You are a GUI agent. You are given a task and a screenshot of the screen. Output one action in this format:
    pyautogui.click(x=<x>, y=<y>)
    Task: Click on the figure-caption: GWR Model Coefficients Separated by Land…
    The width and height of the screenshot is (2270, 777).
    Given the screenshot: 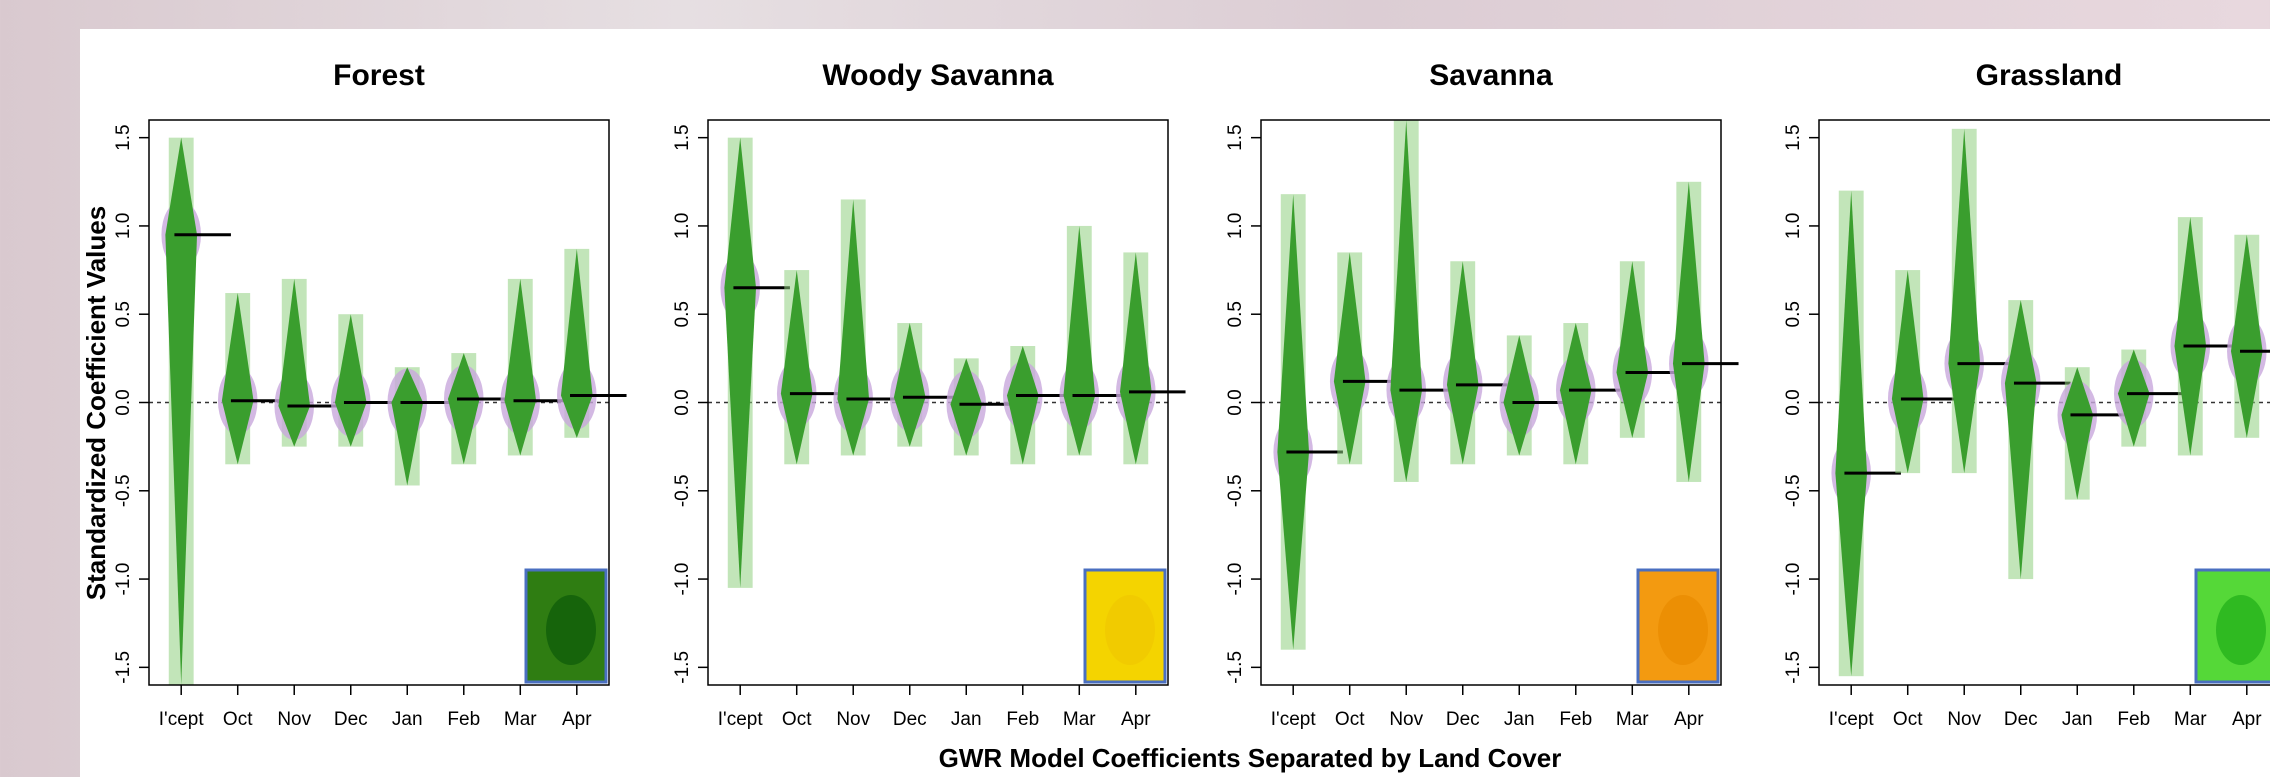 What is the action you would take?
    pyautogui.click(x=1250, y=758)
    